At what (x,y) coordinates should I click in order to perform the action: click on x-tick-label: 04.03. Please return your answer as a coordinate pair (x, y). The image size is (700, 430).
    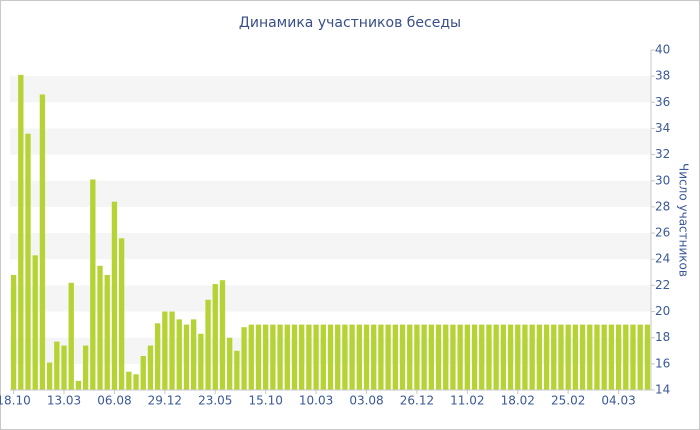
    Looking at the image, I should click on (618, 401).